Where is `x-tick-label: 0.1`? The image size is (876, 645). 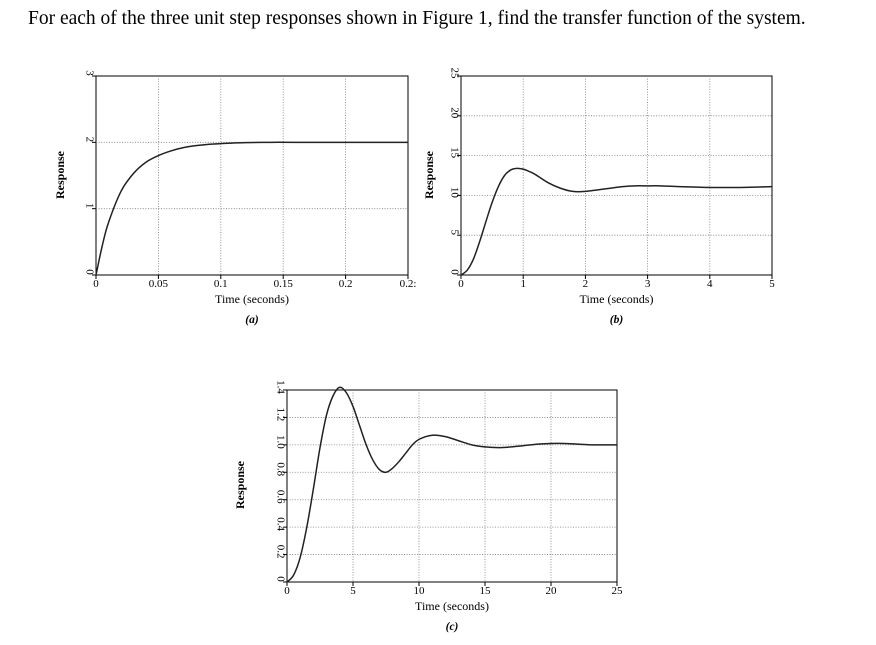
x-tick-label: 0.1 is located at coordinates (221, 284).